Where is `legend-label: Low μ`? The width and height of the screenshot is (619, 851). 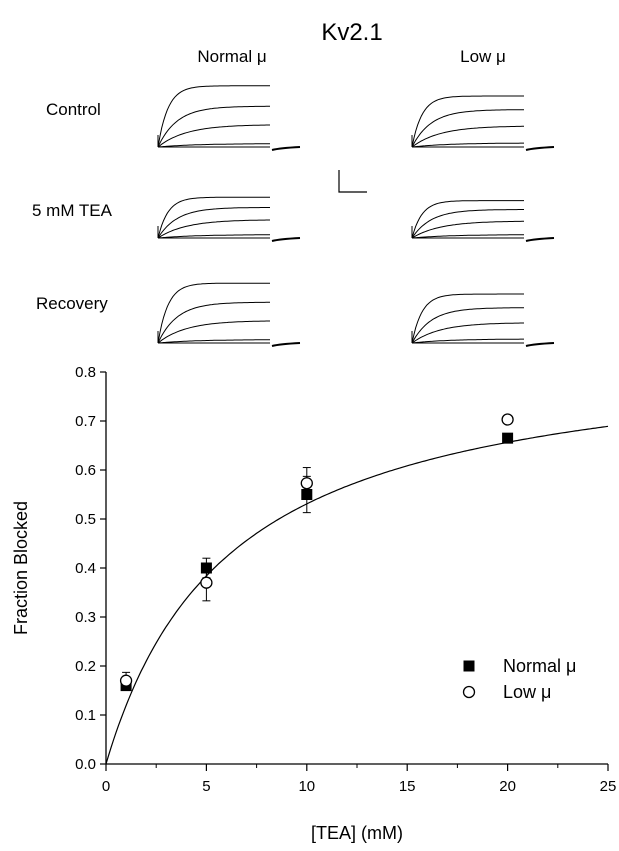 legend-label: Low μ is located at coordinates (527, 692).